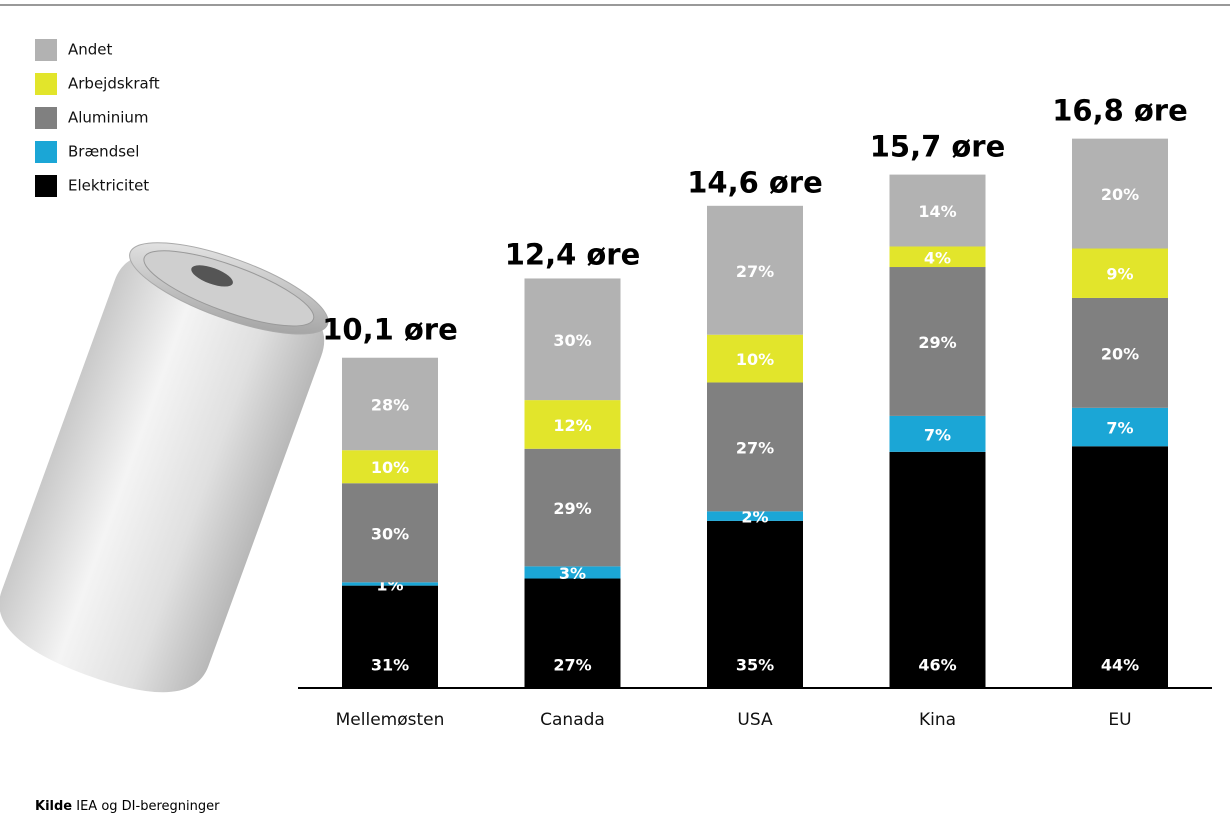  I want to click on segment-label: 12%, so click(572, 425).